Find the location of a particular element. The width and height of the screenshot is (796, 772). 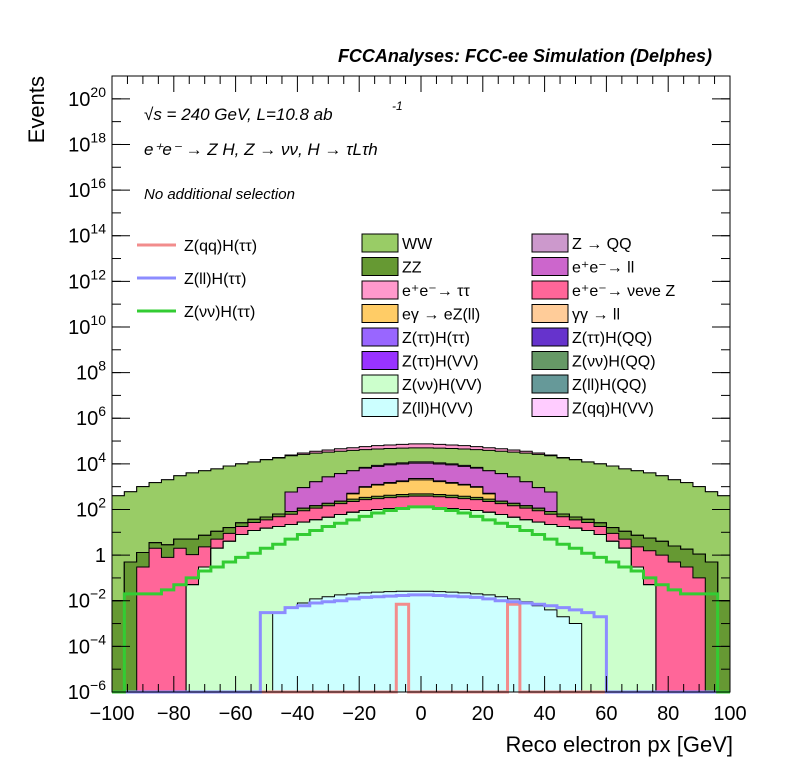

x-tick-label: 100 is located at coordinates (729, 714).